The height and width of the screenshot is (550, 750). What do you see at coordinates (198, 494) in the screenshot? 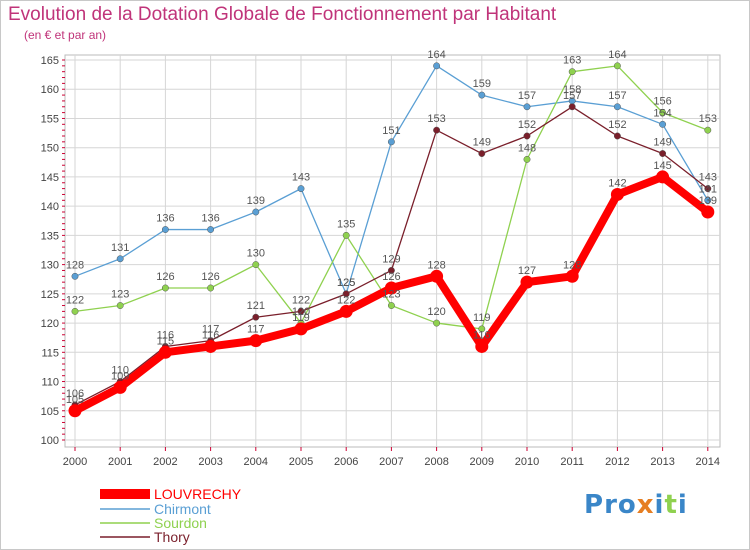
I see `legend-label-louvrechy: LOUVRECHY` at bounding box center [198, 494].